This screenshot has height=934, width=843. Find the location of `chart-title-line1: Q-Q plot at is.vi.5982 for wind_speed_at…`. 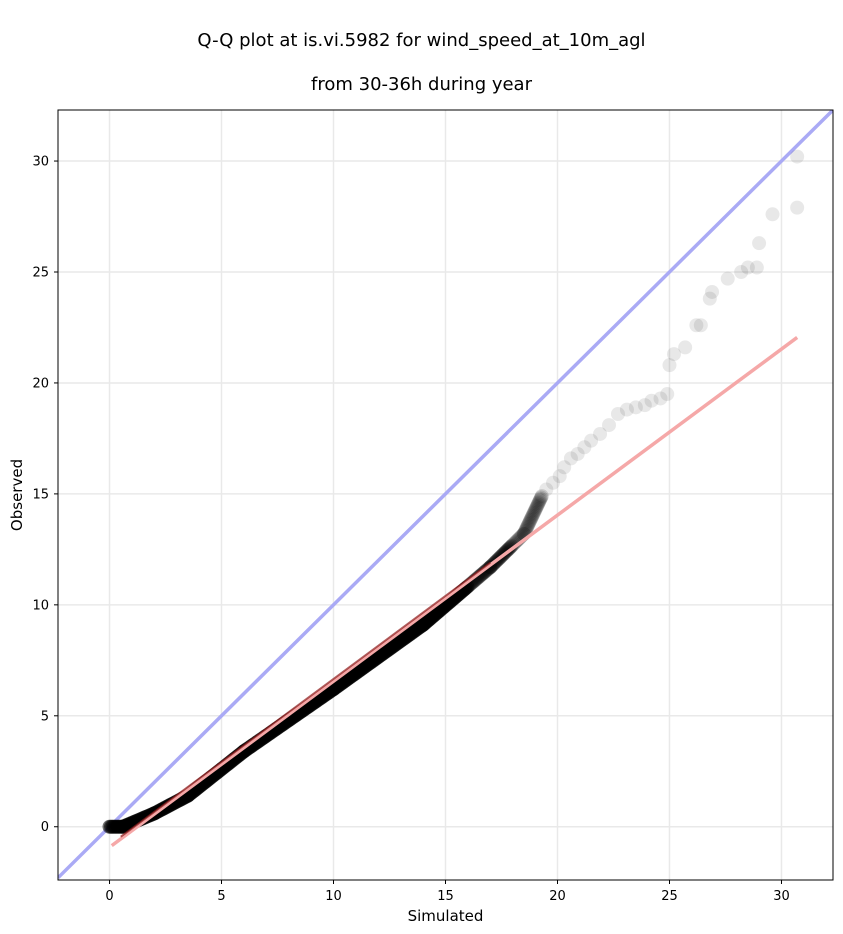

chart-title-line1: Q-Q plot at is.vi.5982 for wind_speed_at… is located at coordinates (421, 40).